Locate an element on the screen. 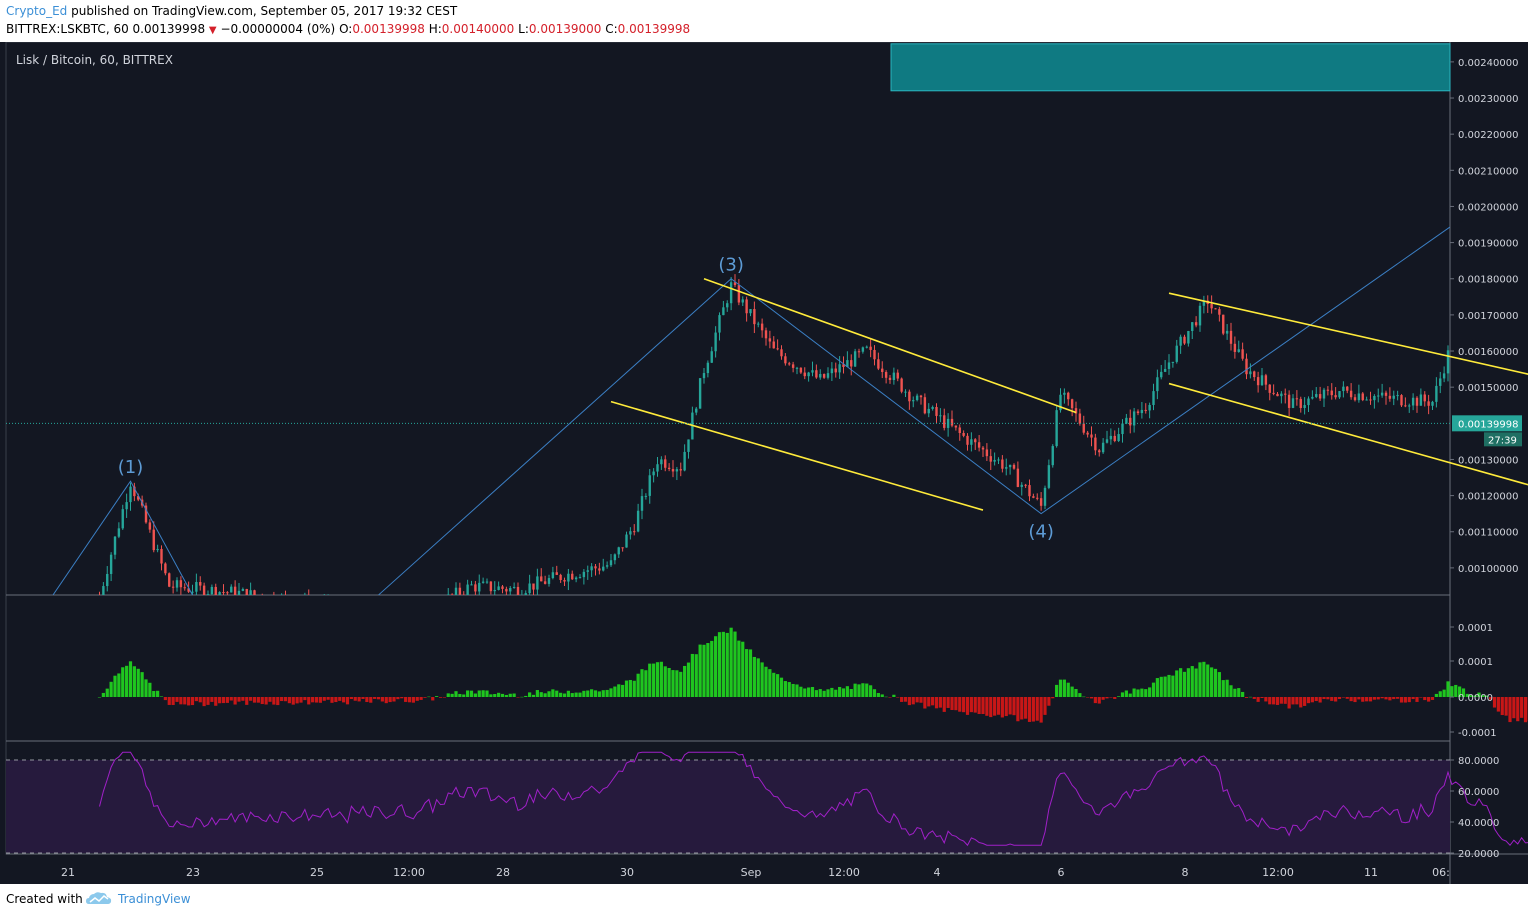 This screenshot has height=917, width=1528. time-tick-label: 4 is located at coordinates (937, 872).